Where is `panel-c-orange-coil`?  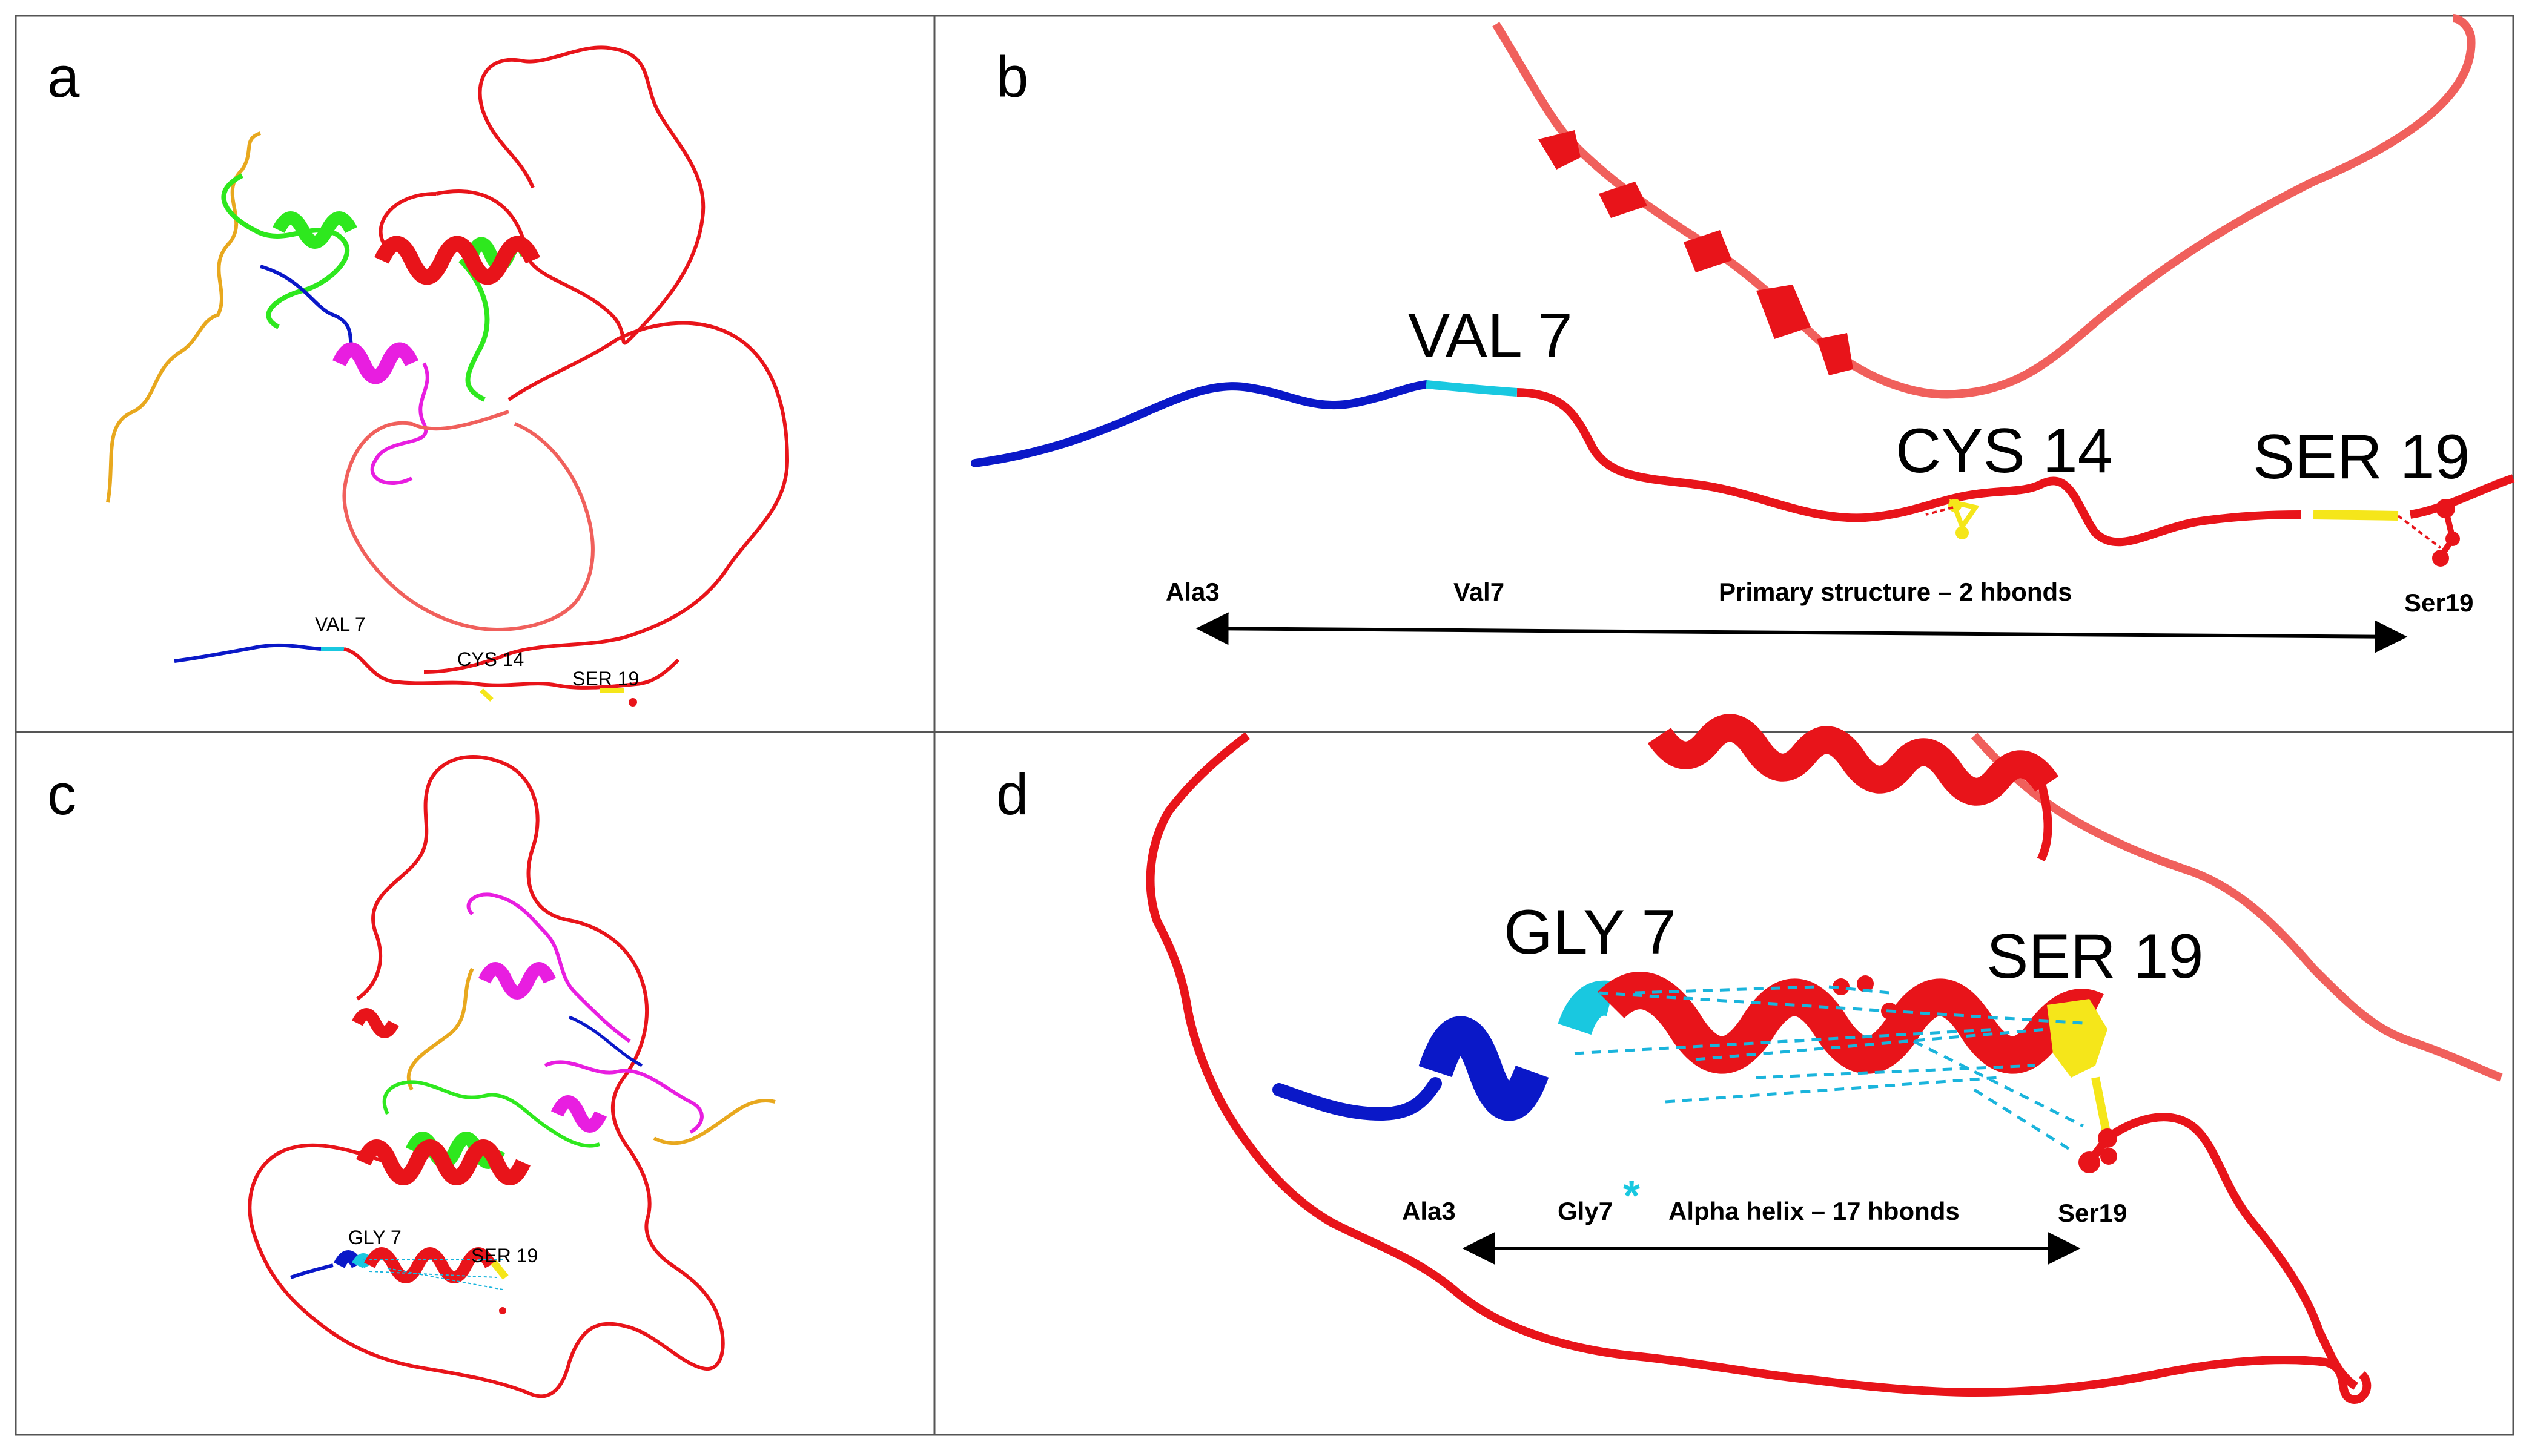
panel-c-orange-coil is located at coordinates (591, 1056).